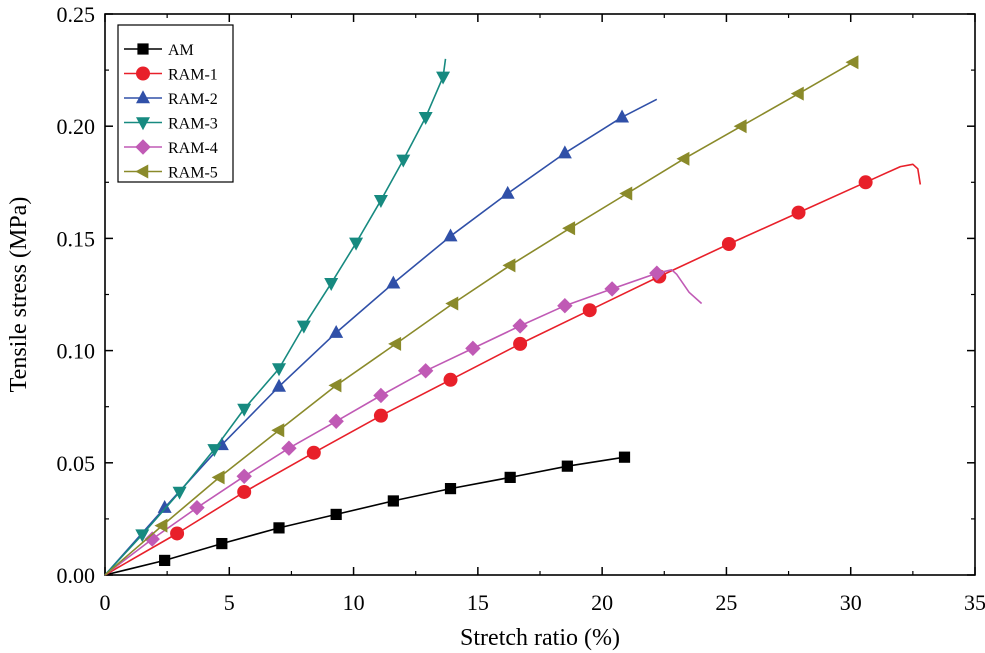  I want to click on legend-marker-am, so click(143, 49).